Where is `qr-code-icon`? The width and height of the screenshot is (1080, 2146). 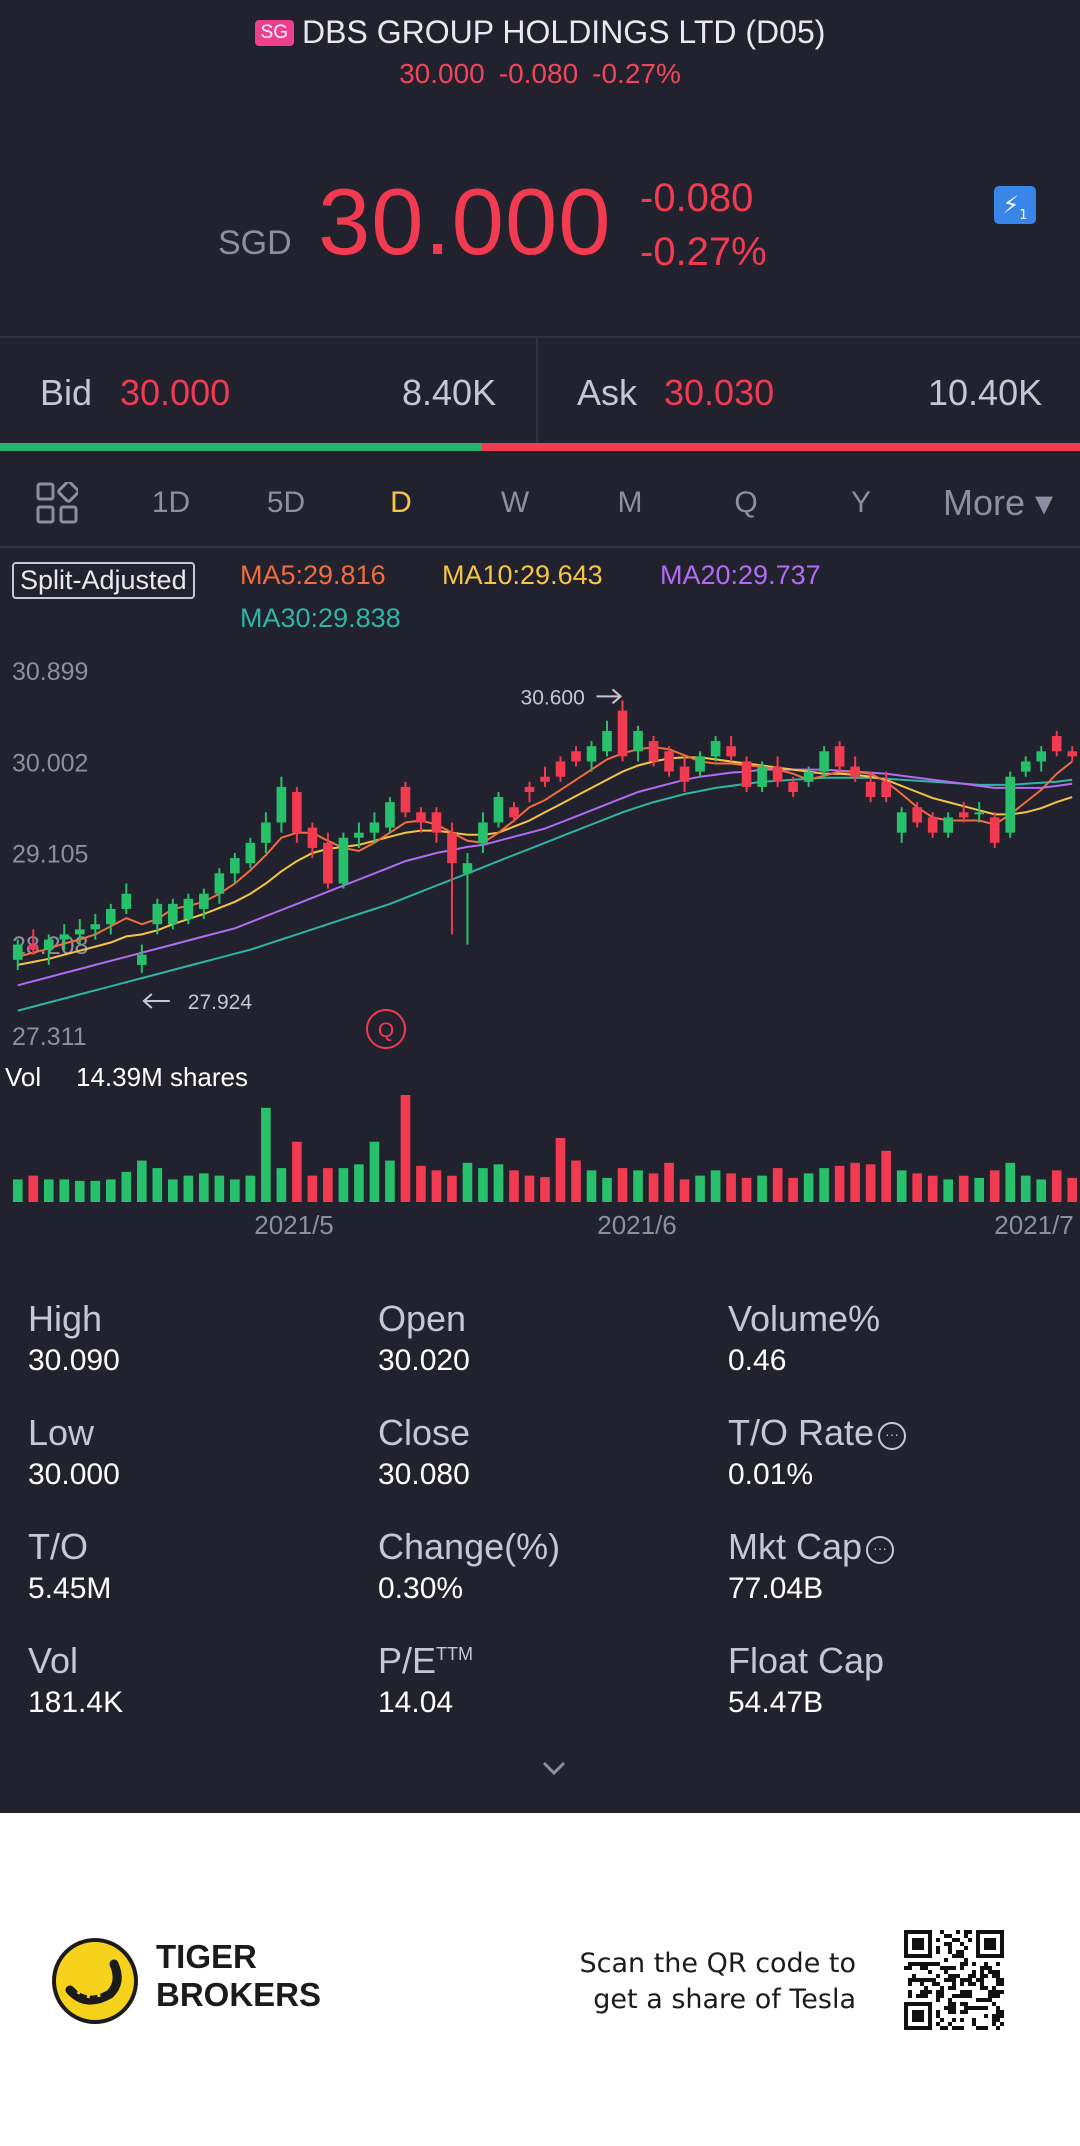 qr-code-icon is located at coordinates (954, 1980).